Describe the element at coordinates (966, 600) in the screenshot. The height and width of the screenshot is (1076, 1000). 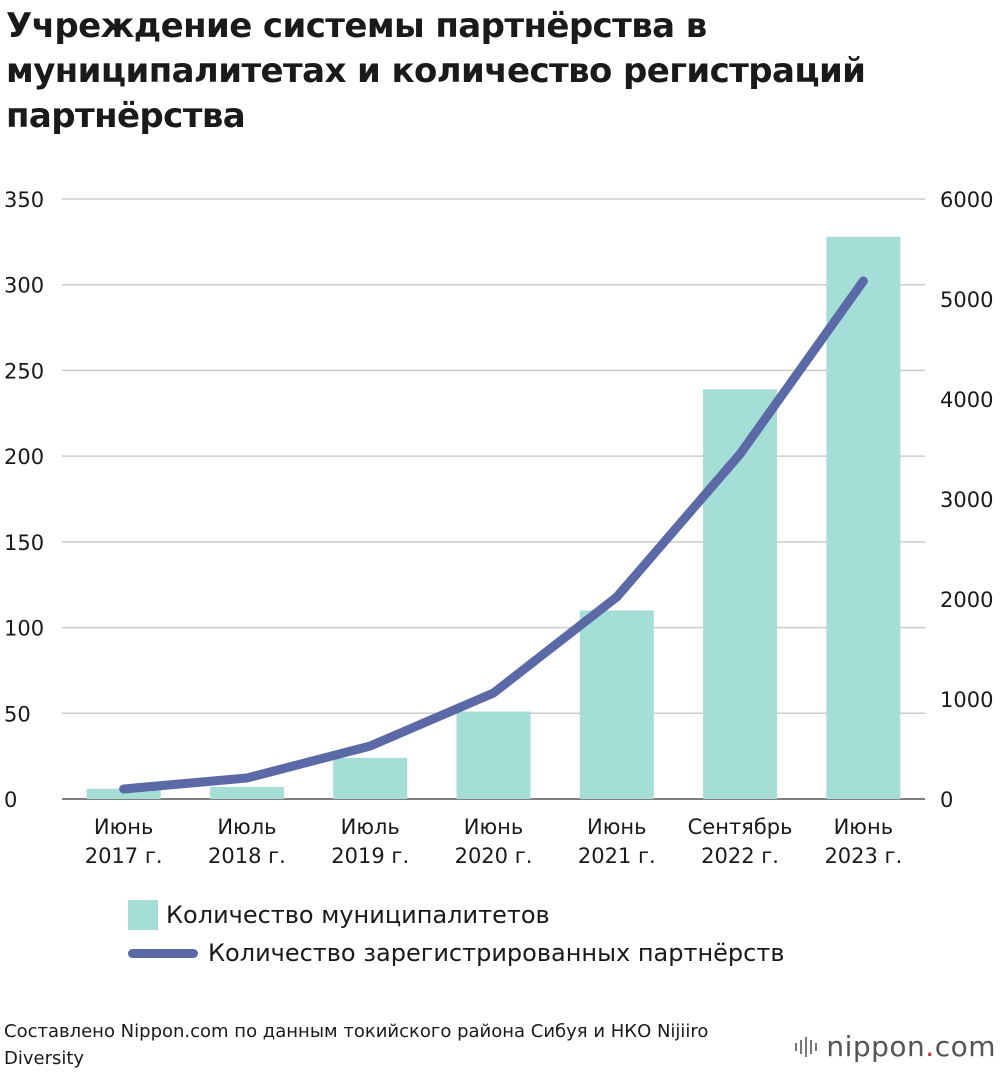
I see `right-tick-label: 2000` at that location.